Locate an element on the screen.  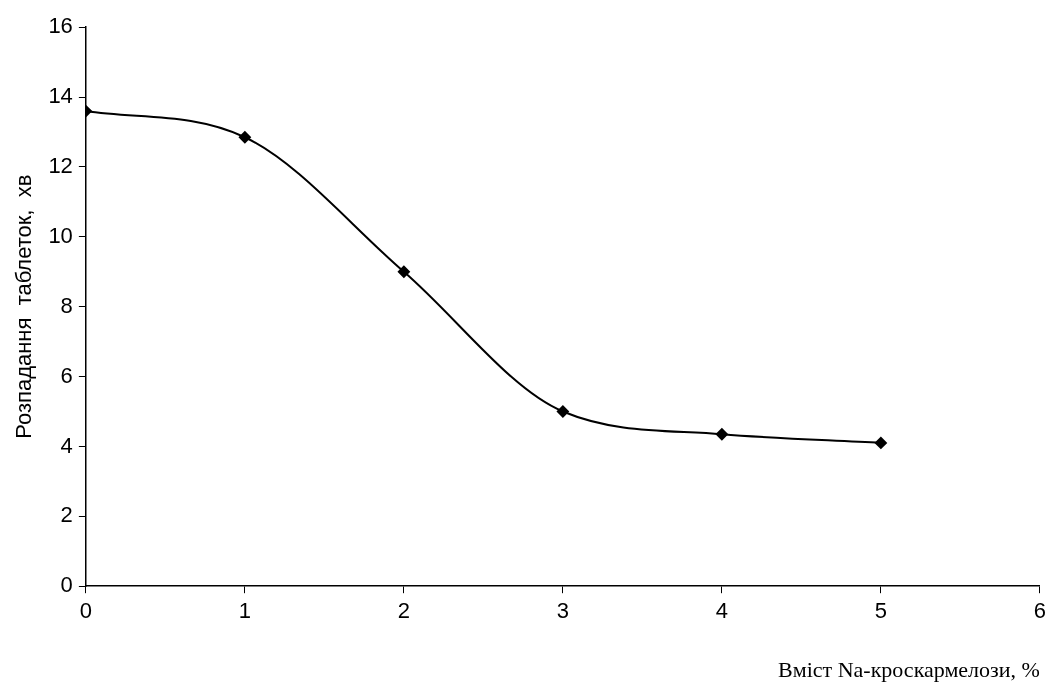
x-tick-label: 6 is located at coordinates (1040, 611).